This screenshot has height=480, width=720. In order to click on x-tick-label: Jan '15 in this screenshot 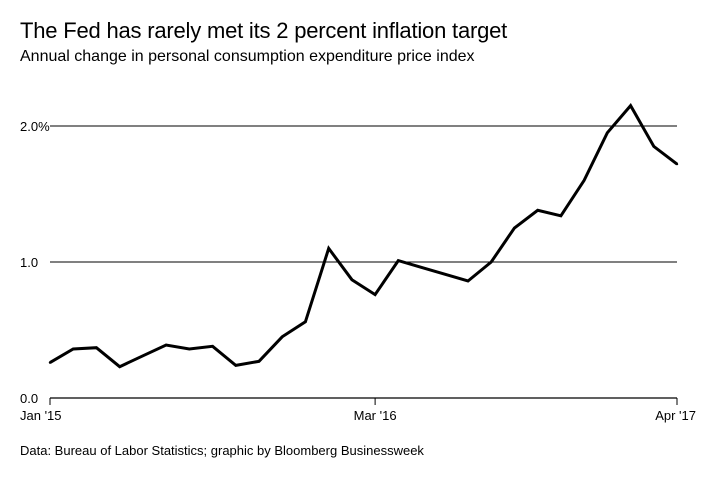, I will do `click(41, 415)`.